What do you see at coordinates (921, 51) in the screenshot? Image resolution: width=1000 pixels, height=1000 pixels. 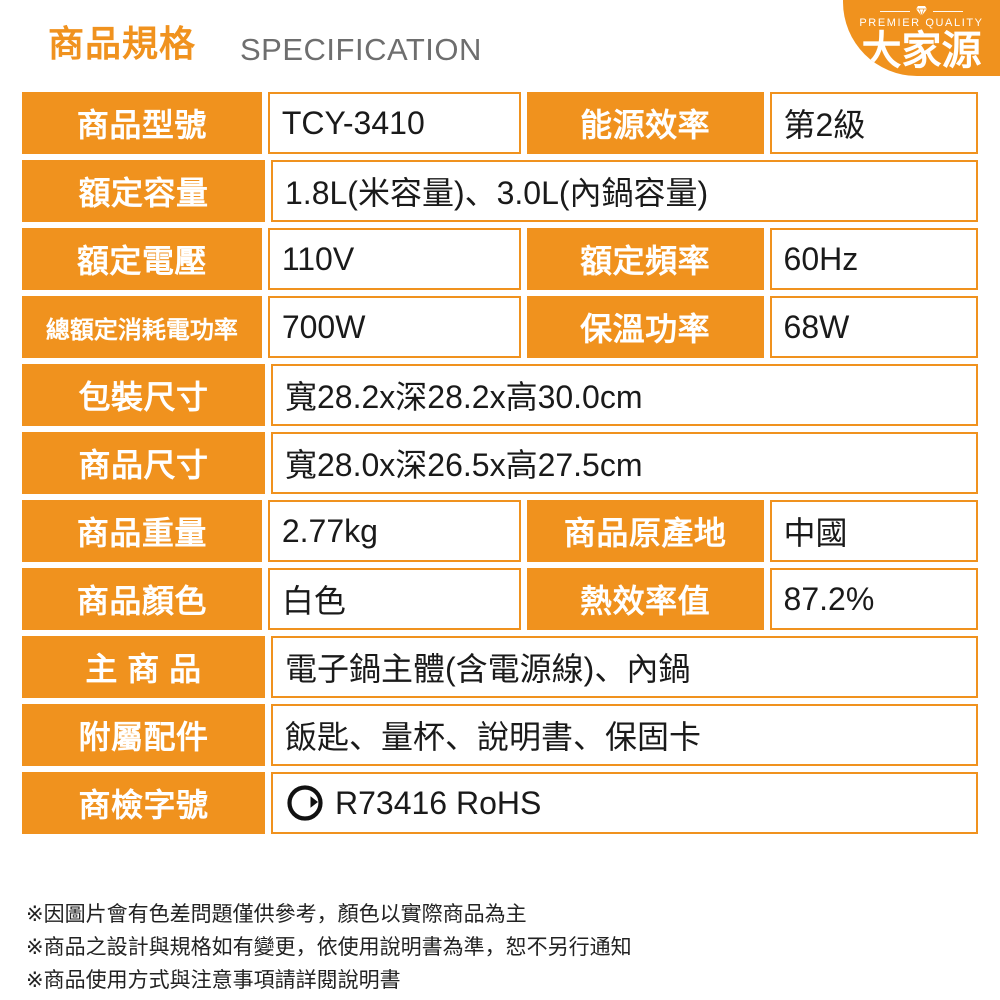 I see `logo-brand-name: 大家源` at bounding box center [921, 51].